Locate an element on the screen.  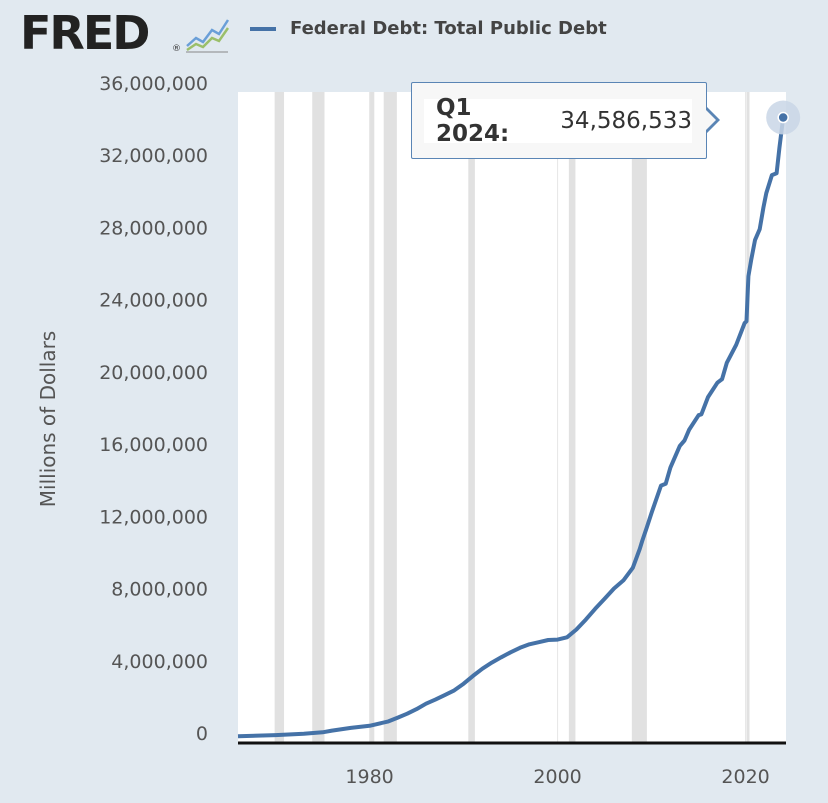
x-tick-label: 2020 is located at coordinates (745, 777).